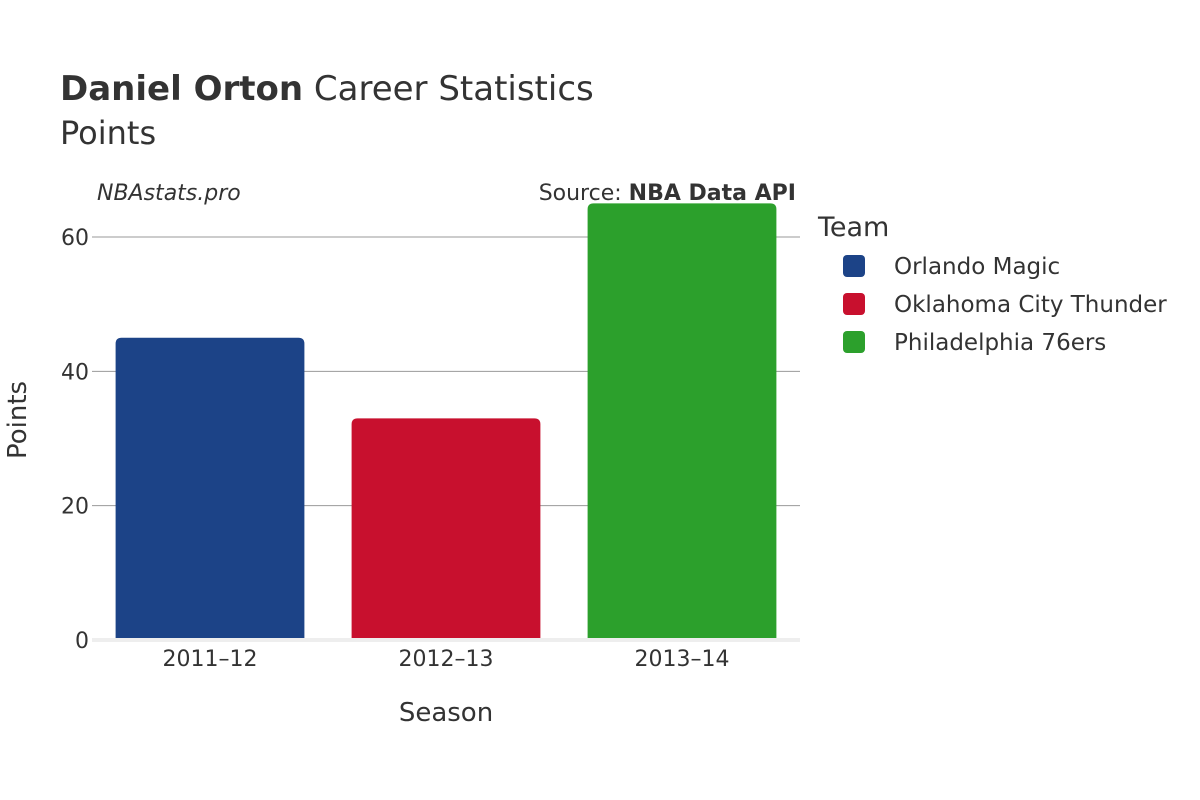  Describe the element at coordinates (854, 266) in the screenshot. I see `legend-swatch-orlando-magic` at that location.